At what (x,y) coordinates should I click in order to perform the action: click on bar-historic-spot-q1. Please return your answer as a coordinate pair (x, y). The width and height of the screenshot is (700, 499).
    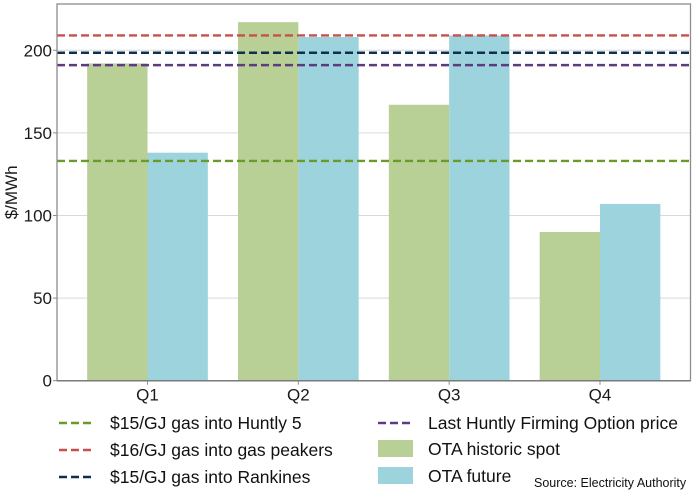
    Looking at the image, I should click on (117, 222).